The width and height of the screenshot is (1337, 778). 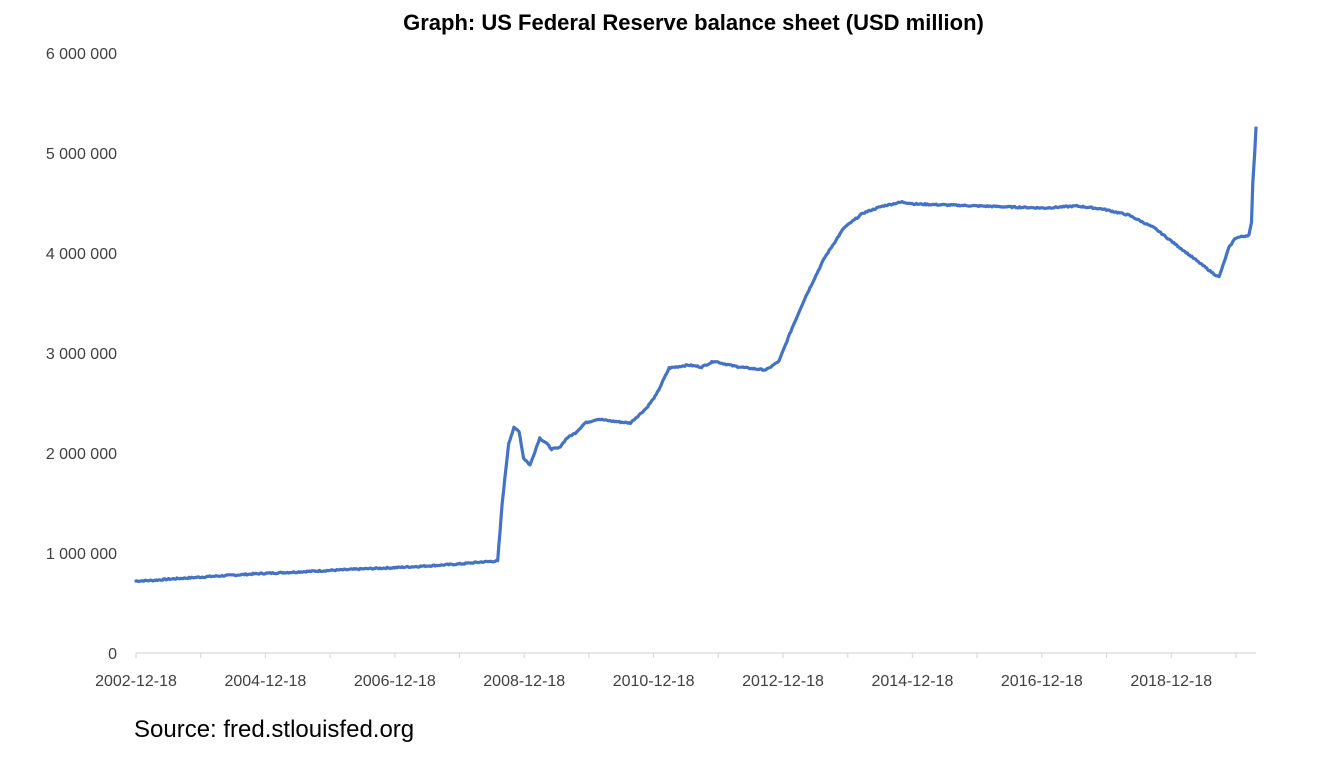 I want to click on x-tick-label: 2008-12-18, so click(x=524, y=681).